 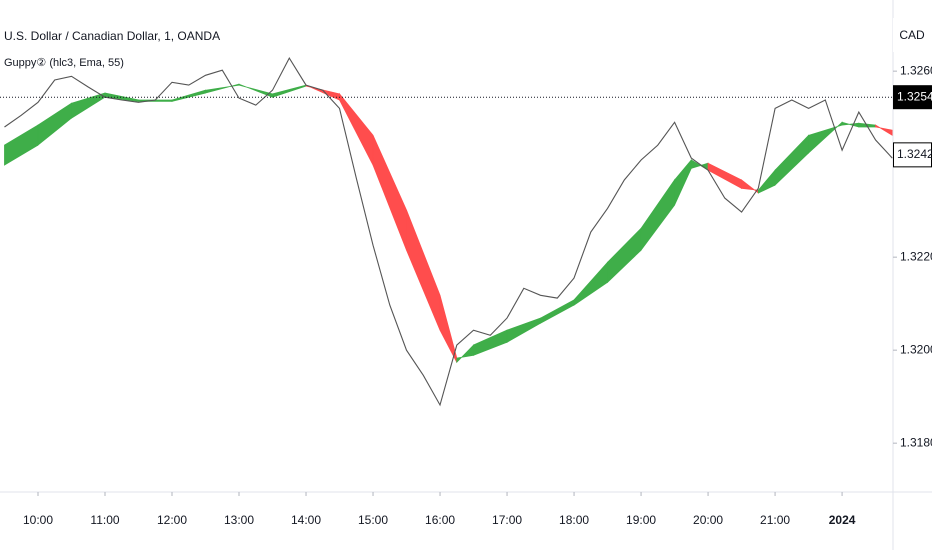 I want to click on currency-label: CAD, so click(x=912, y=35).